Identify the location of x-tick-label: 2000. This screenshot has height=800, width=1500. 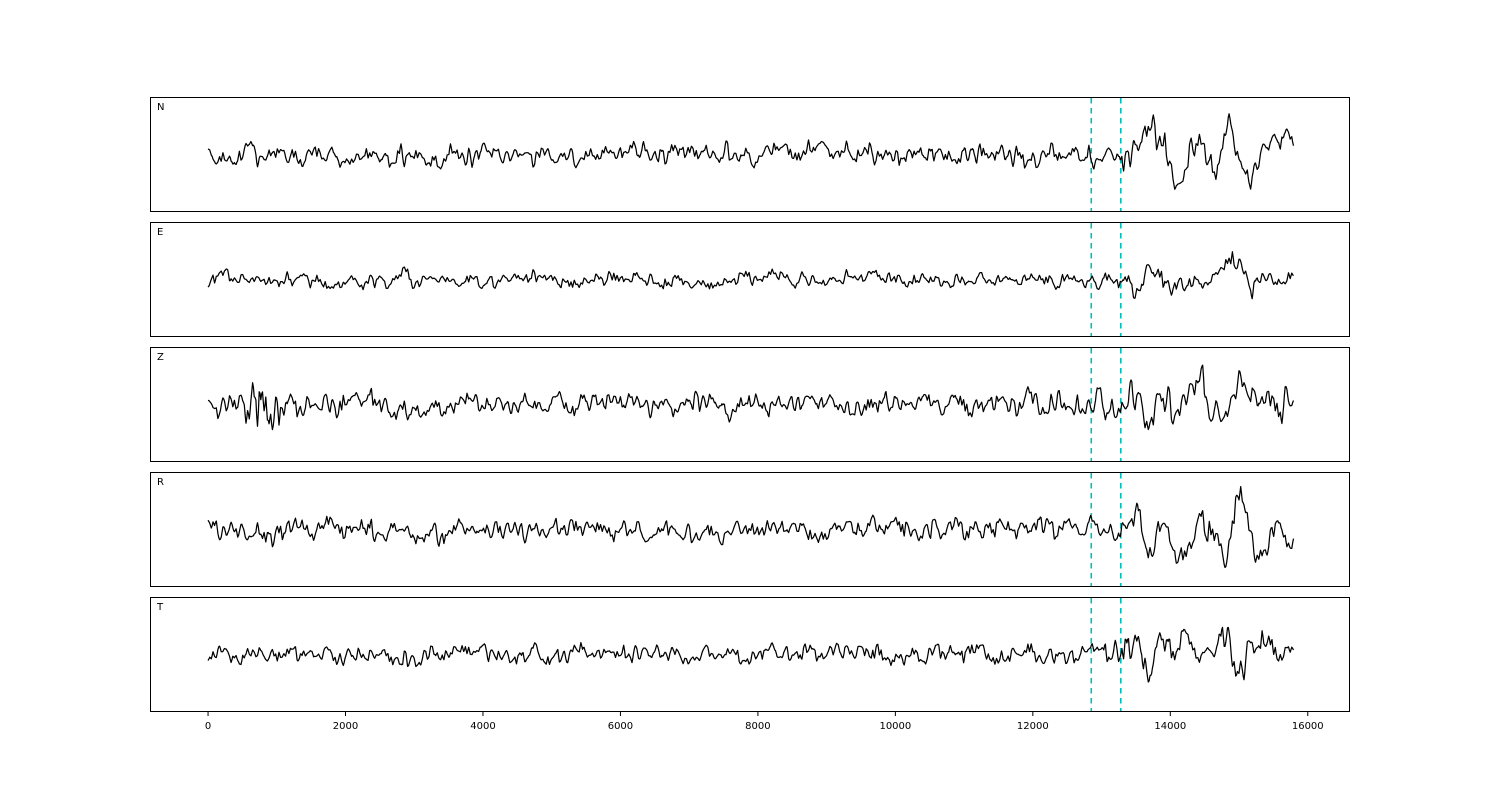
(345, 726).